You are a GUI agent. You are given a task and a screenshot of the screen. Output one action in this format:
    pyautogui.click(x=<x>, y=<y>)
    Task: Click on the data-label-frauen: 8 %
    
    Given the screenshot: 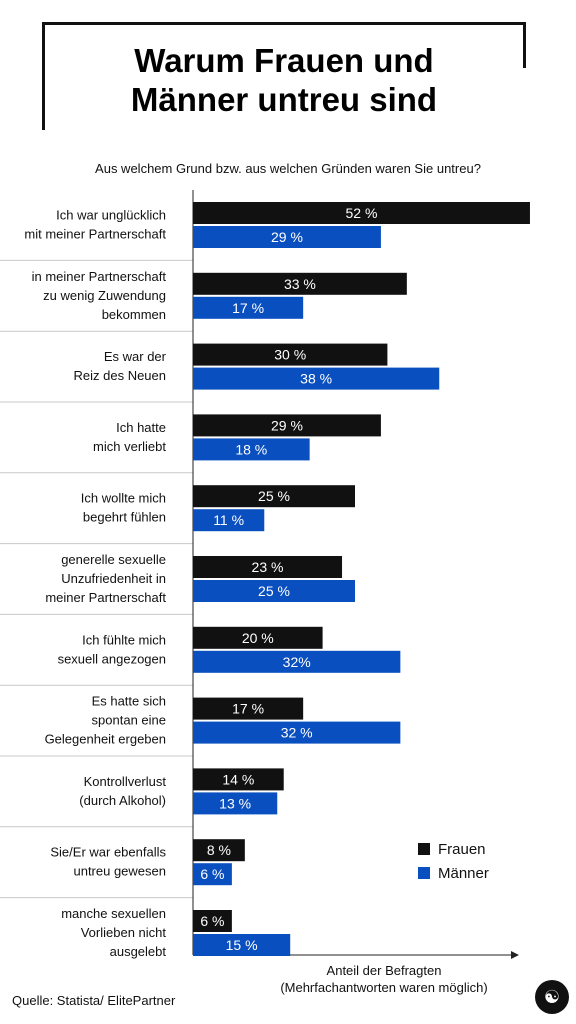 What is the action you would take?
    pyautogui.click(x=219, y=850)
    